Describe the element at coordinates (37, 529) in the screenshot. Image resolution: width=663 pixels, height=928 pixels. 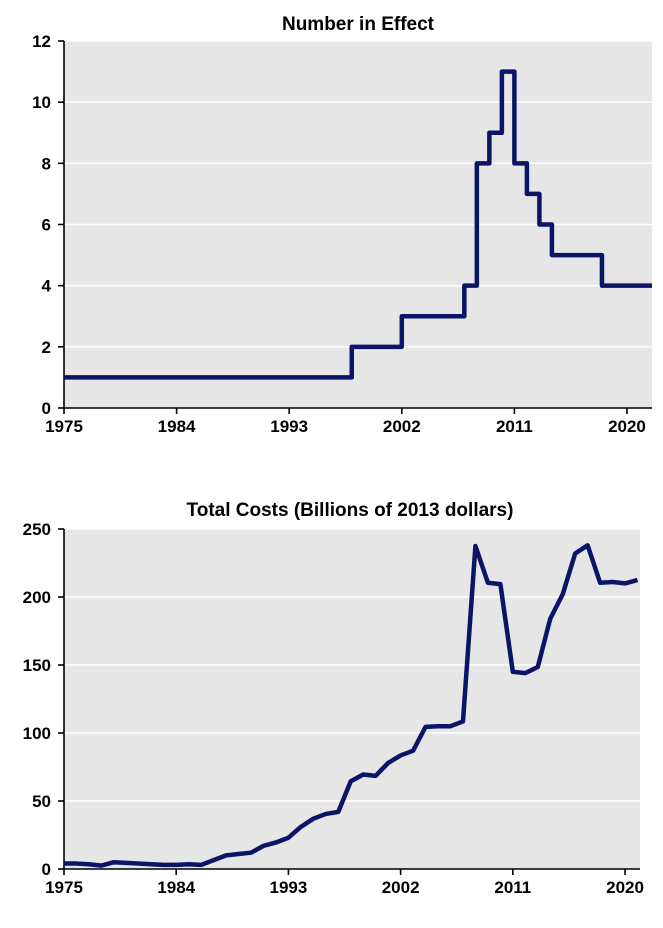
I see `y-tick-label: 250` at that location.